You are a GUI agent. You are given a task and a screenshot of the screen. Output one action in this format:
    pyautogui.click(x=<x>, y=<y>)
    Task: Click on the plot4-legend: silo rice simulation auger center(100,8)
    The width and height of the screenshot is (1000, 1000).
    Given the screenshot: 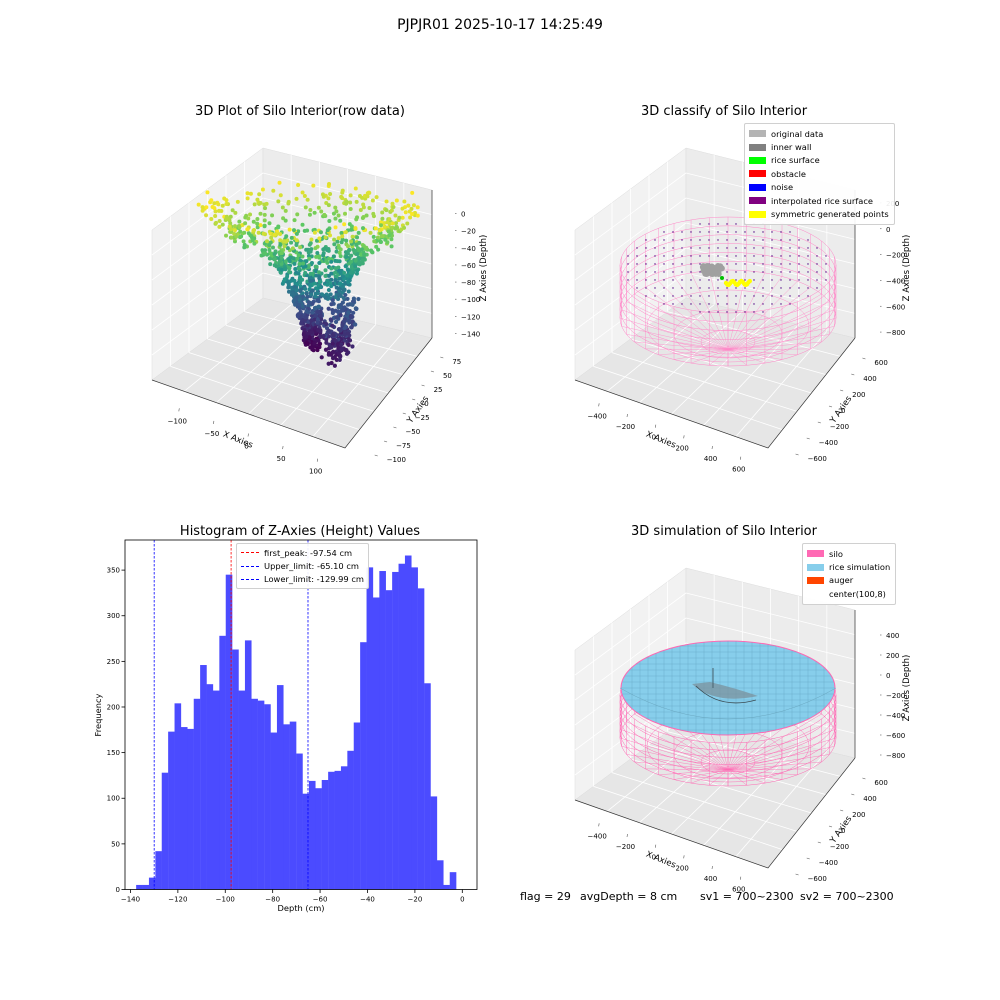 What is the action you would take?
    pyautogui.click(x=849, y=574)
    